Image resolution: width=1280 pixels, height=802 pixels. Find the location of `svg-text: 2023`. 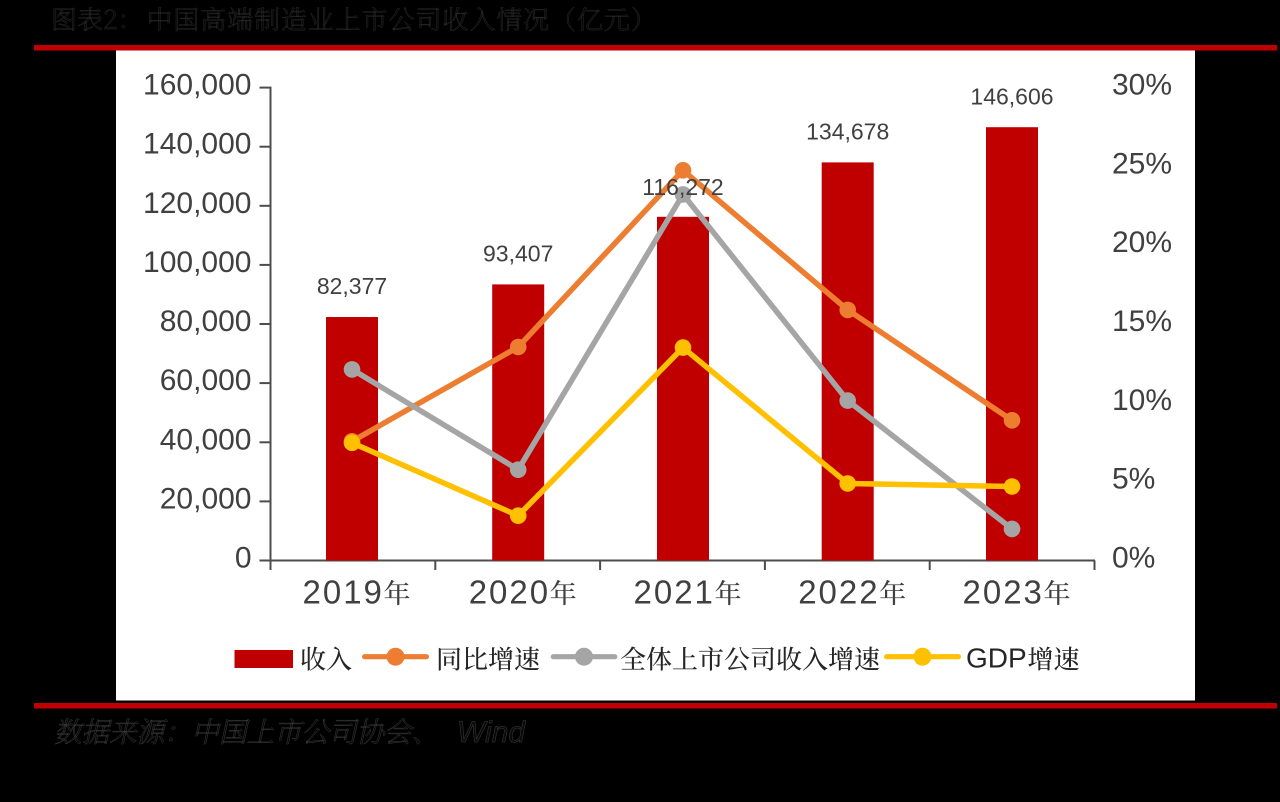

svg-text: 2023 is located at coordinates (1003, 592).